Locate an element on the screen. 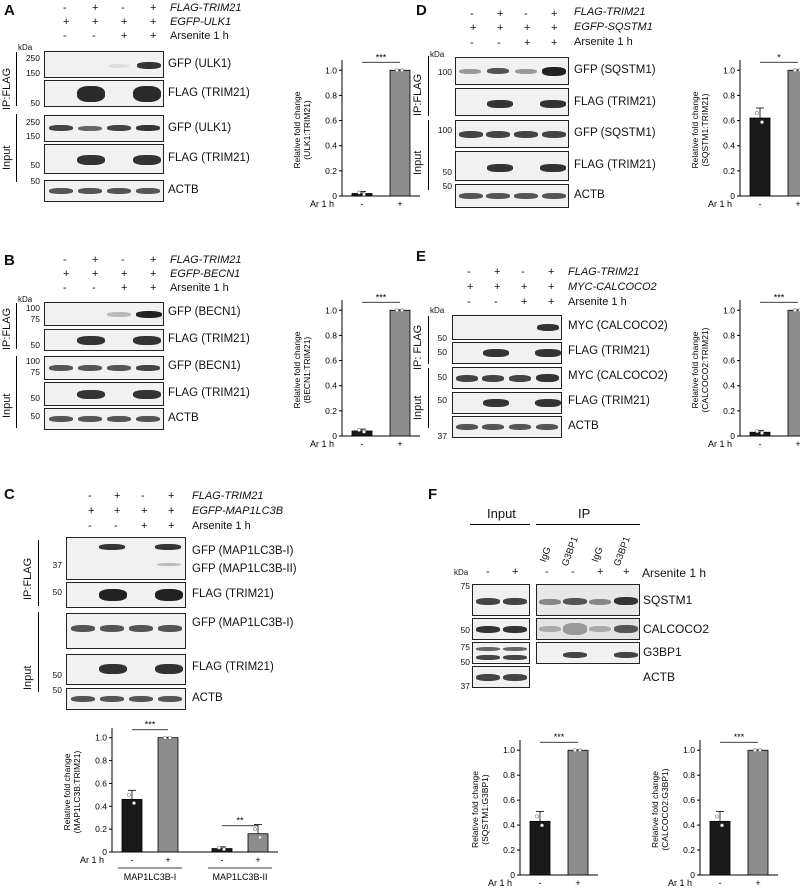 The image size is (800, 895). y-tick-label: 0.4 is located at coordinates (729, 386).